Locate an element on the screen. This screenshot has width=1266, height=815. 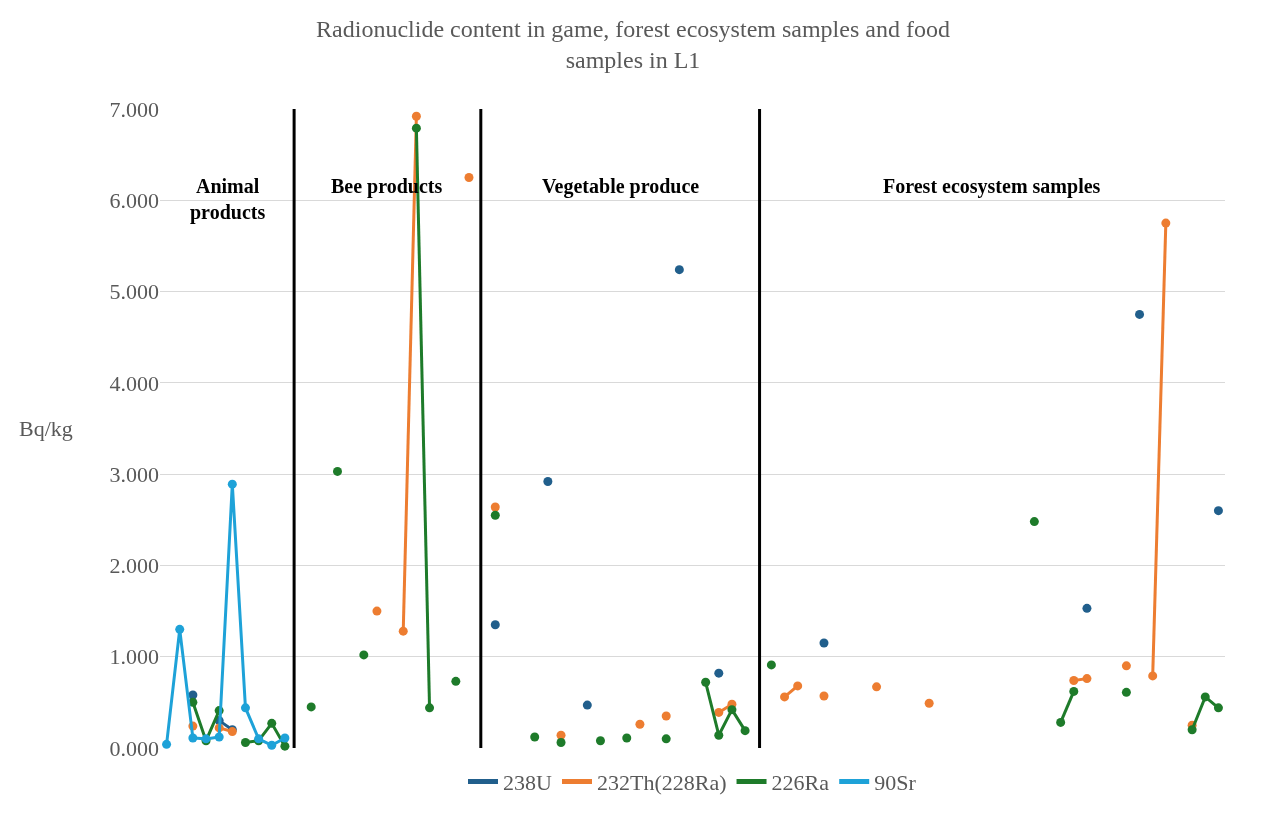
legend-label: 226Ra is located at coordinates (800, 783).